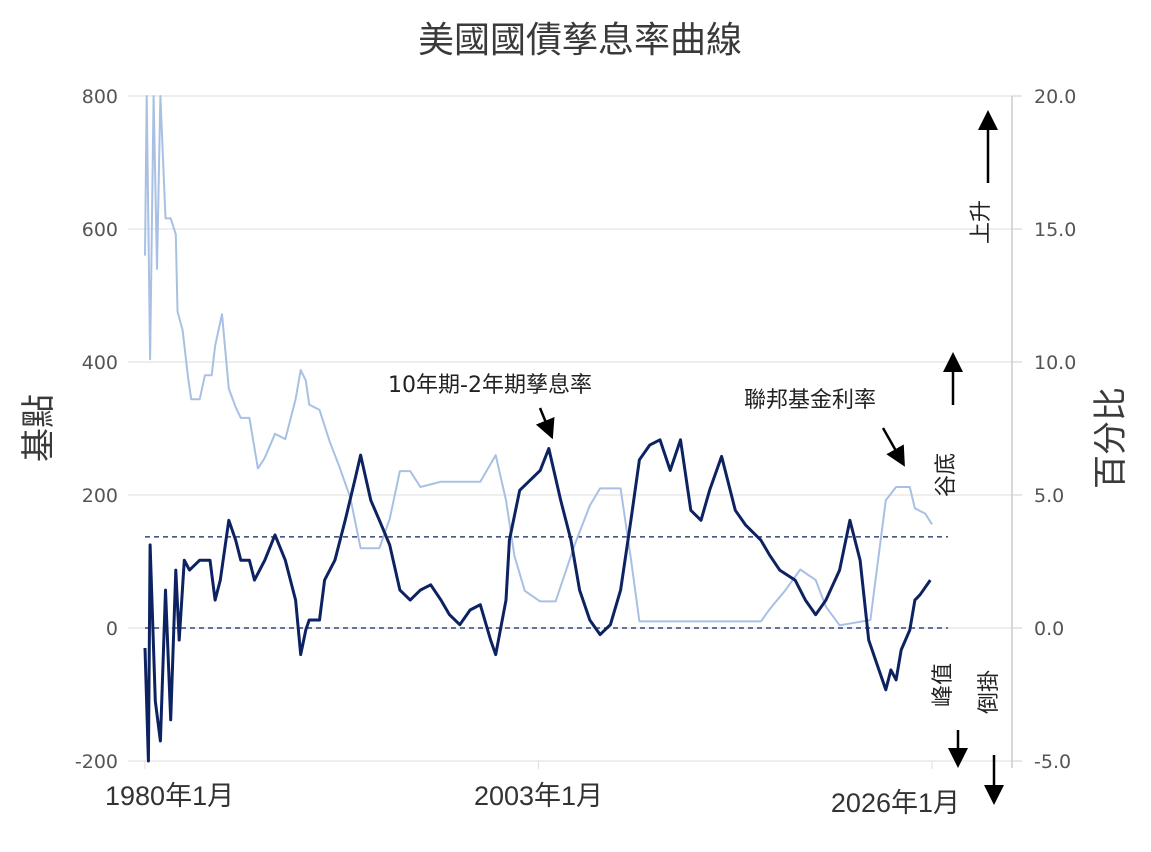 The height and width of the screenshot is (852, 1151). Describe the element at coordinates (112, 629) in the screenshot. I see `left-tick-label: 0` at that location.